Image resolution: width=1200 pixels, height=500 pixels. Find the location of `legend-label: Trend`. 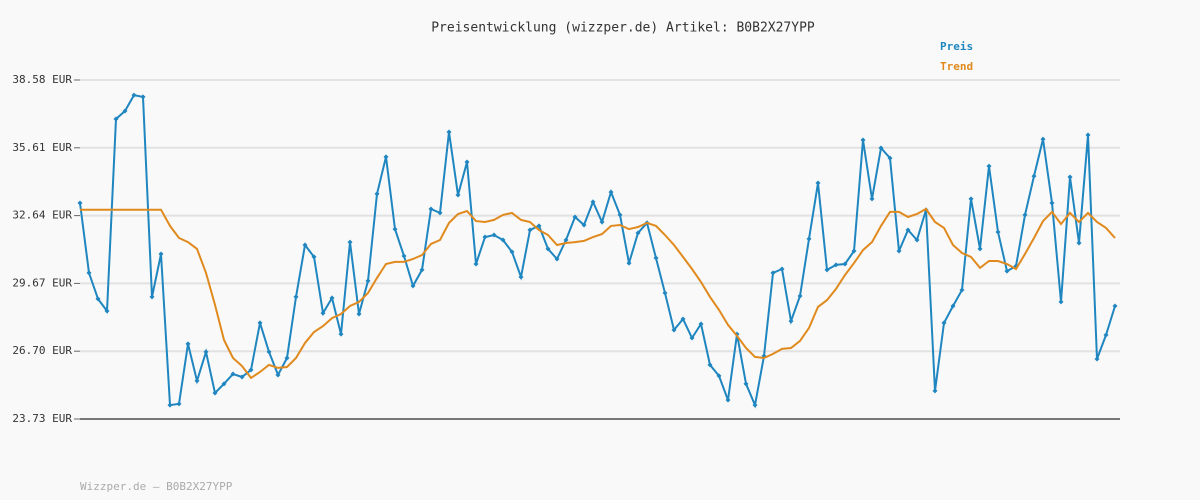

legend-label: Trend is located at coordinates (956, 66).